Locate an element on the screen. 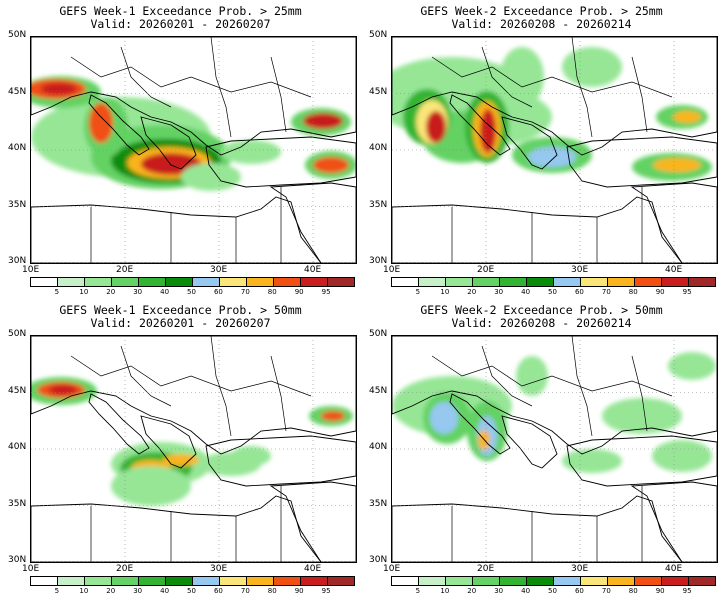 Image resolution: width=722 pixels, height=598 pixels. panel-valid-dates: Valid: 20260201 - 20260207 is located at coordinates (180, 323).